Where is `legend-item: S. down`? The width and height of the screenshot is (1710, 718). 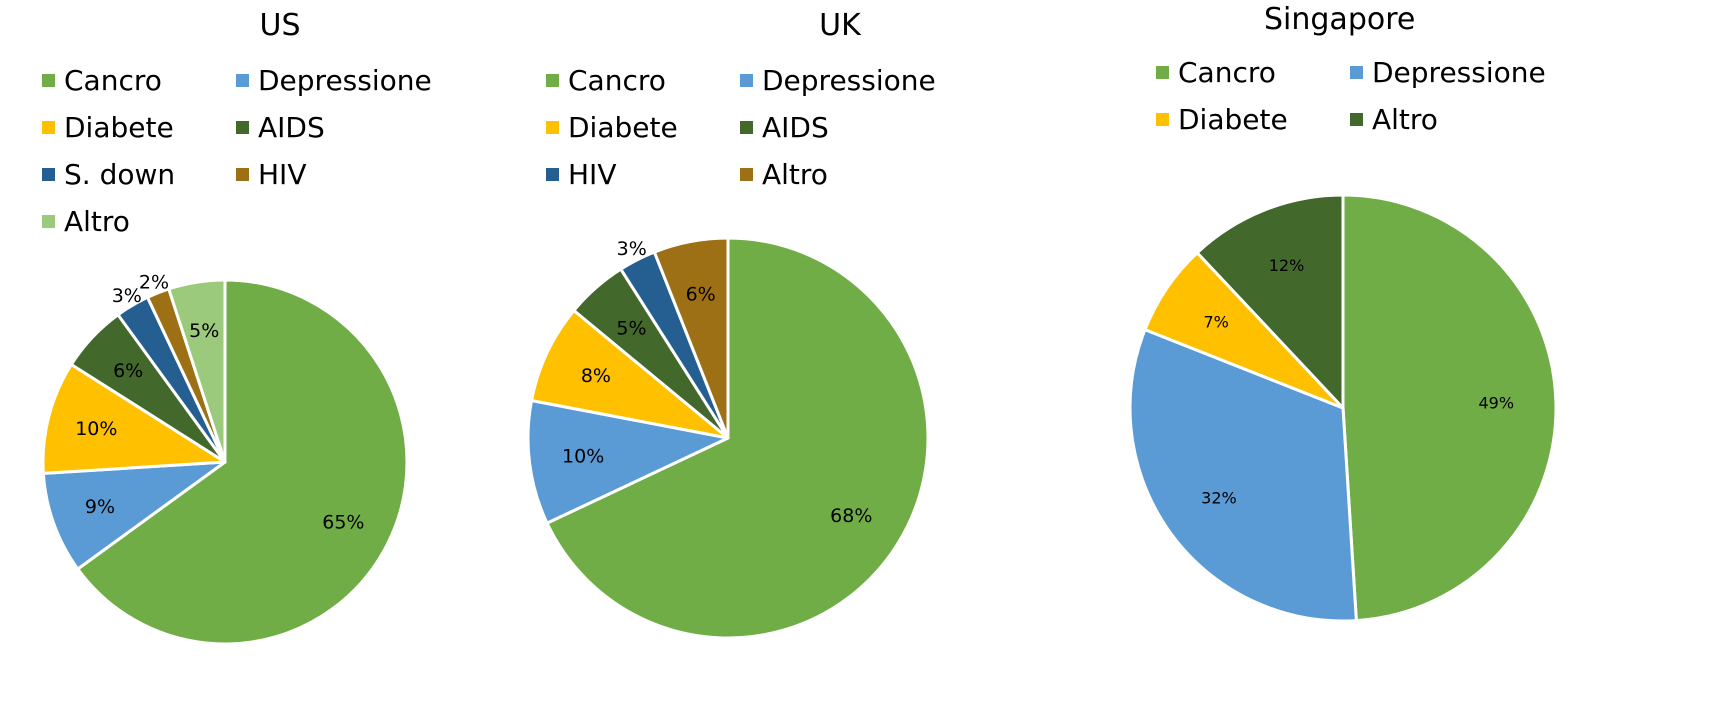
legend-item: S. down is located at coordinates (130, 174).